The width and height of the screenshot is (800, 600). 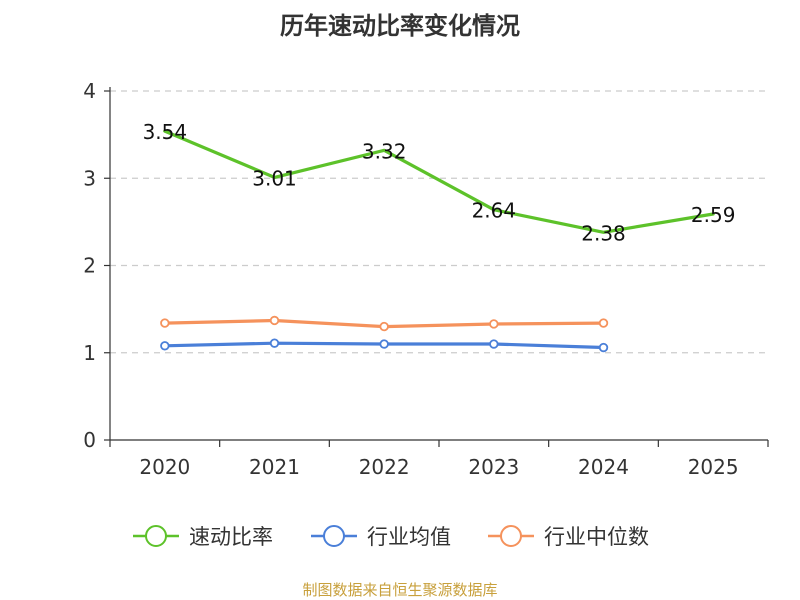 I want to click on x-tick-label: 2021, so click(x=274, y=467).